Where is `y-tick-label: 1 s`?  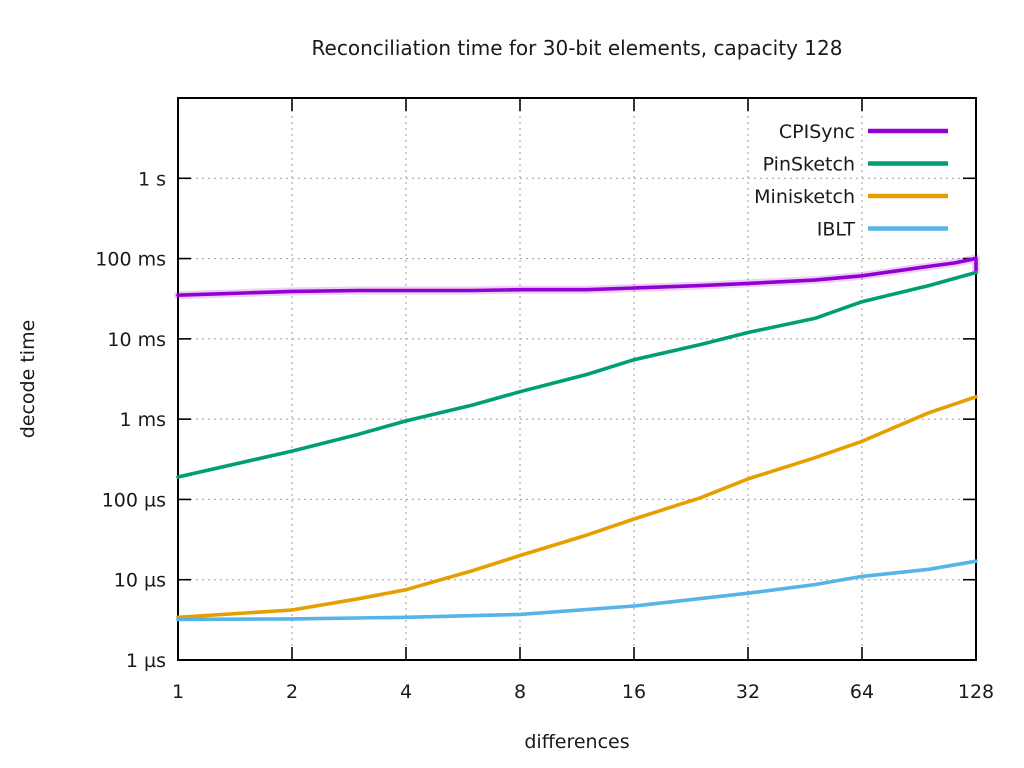 y-tick-label: 1 s is located at coordinates (152, 179).